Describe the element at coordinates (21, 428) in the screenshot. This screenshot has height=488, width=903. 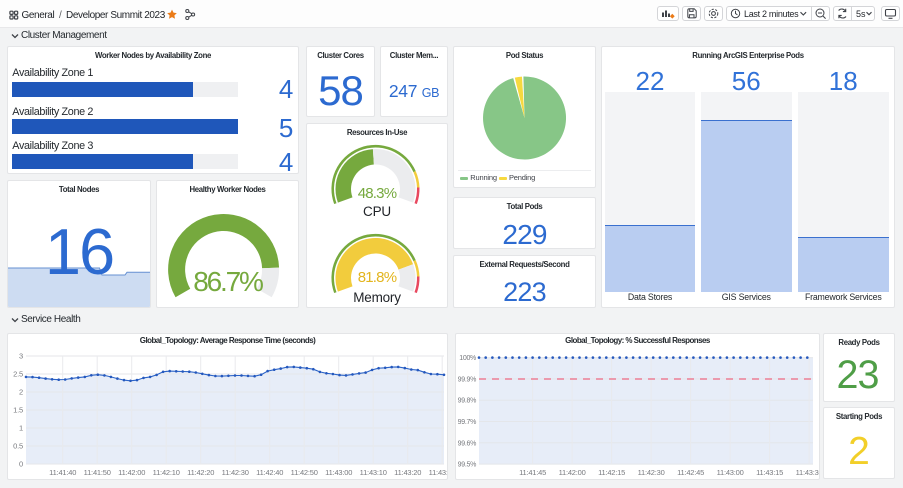
I see `svg-text: 1` at that location.